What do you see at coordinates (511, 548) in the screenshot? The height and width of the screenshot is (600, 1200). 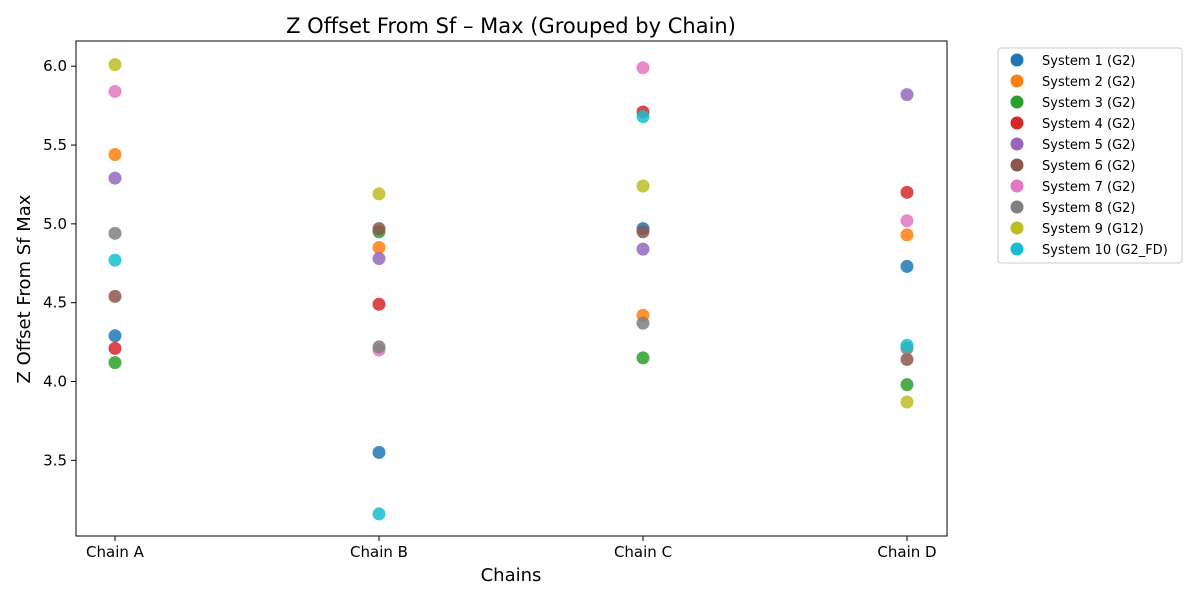 I see `x-axis-ticks: Chain A Chain B Chain C Chain D` at bounding box center [511, 548].